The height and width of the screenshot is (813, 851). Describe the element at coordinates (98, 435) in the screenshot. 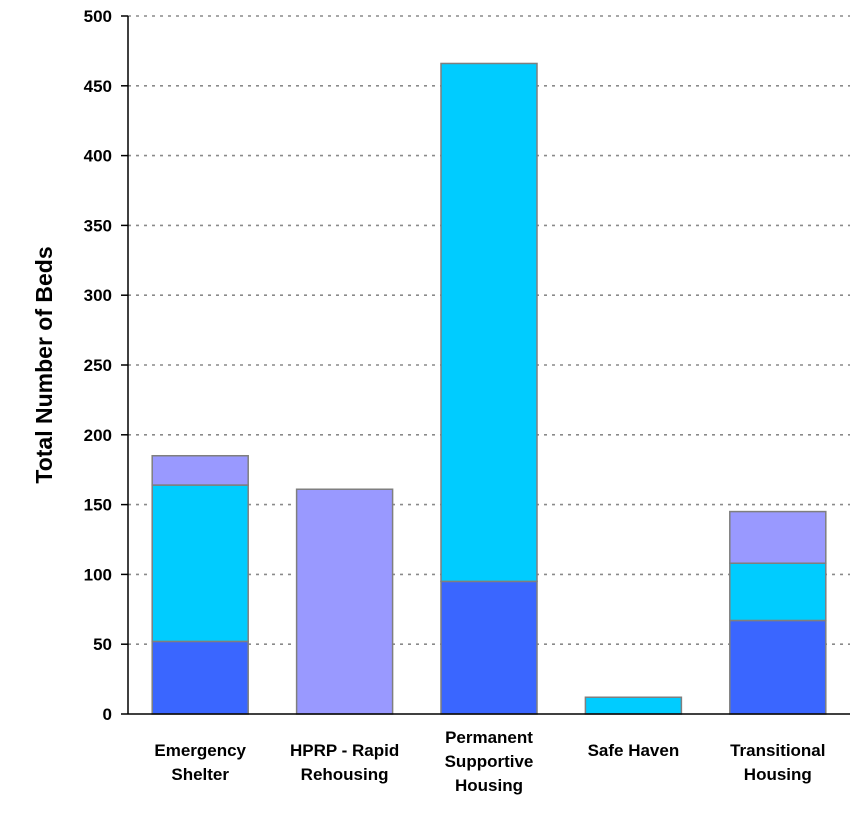

I see `y-tick-label: 200` at that location.